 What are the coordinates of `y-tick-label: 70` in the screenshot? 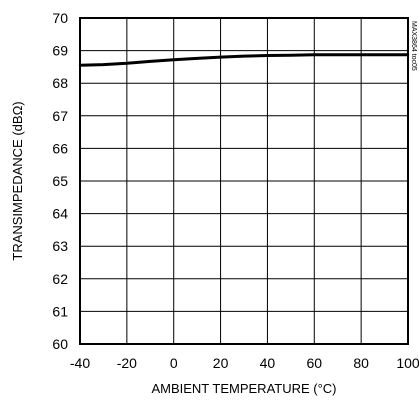 It's located at (60, 18).